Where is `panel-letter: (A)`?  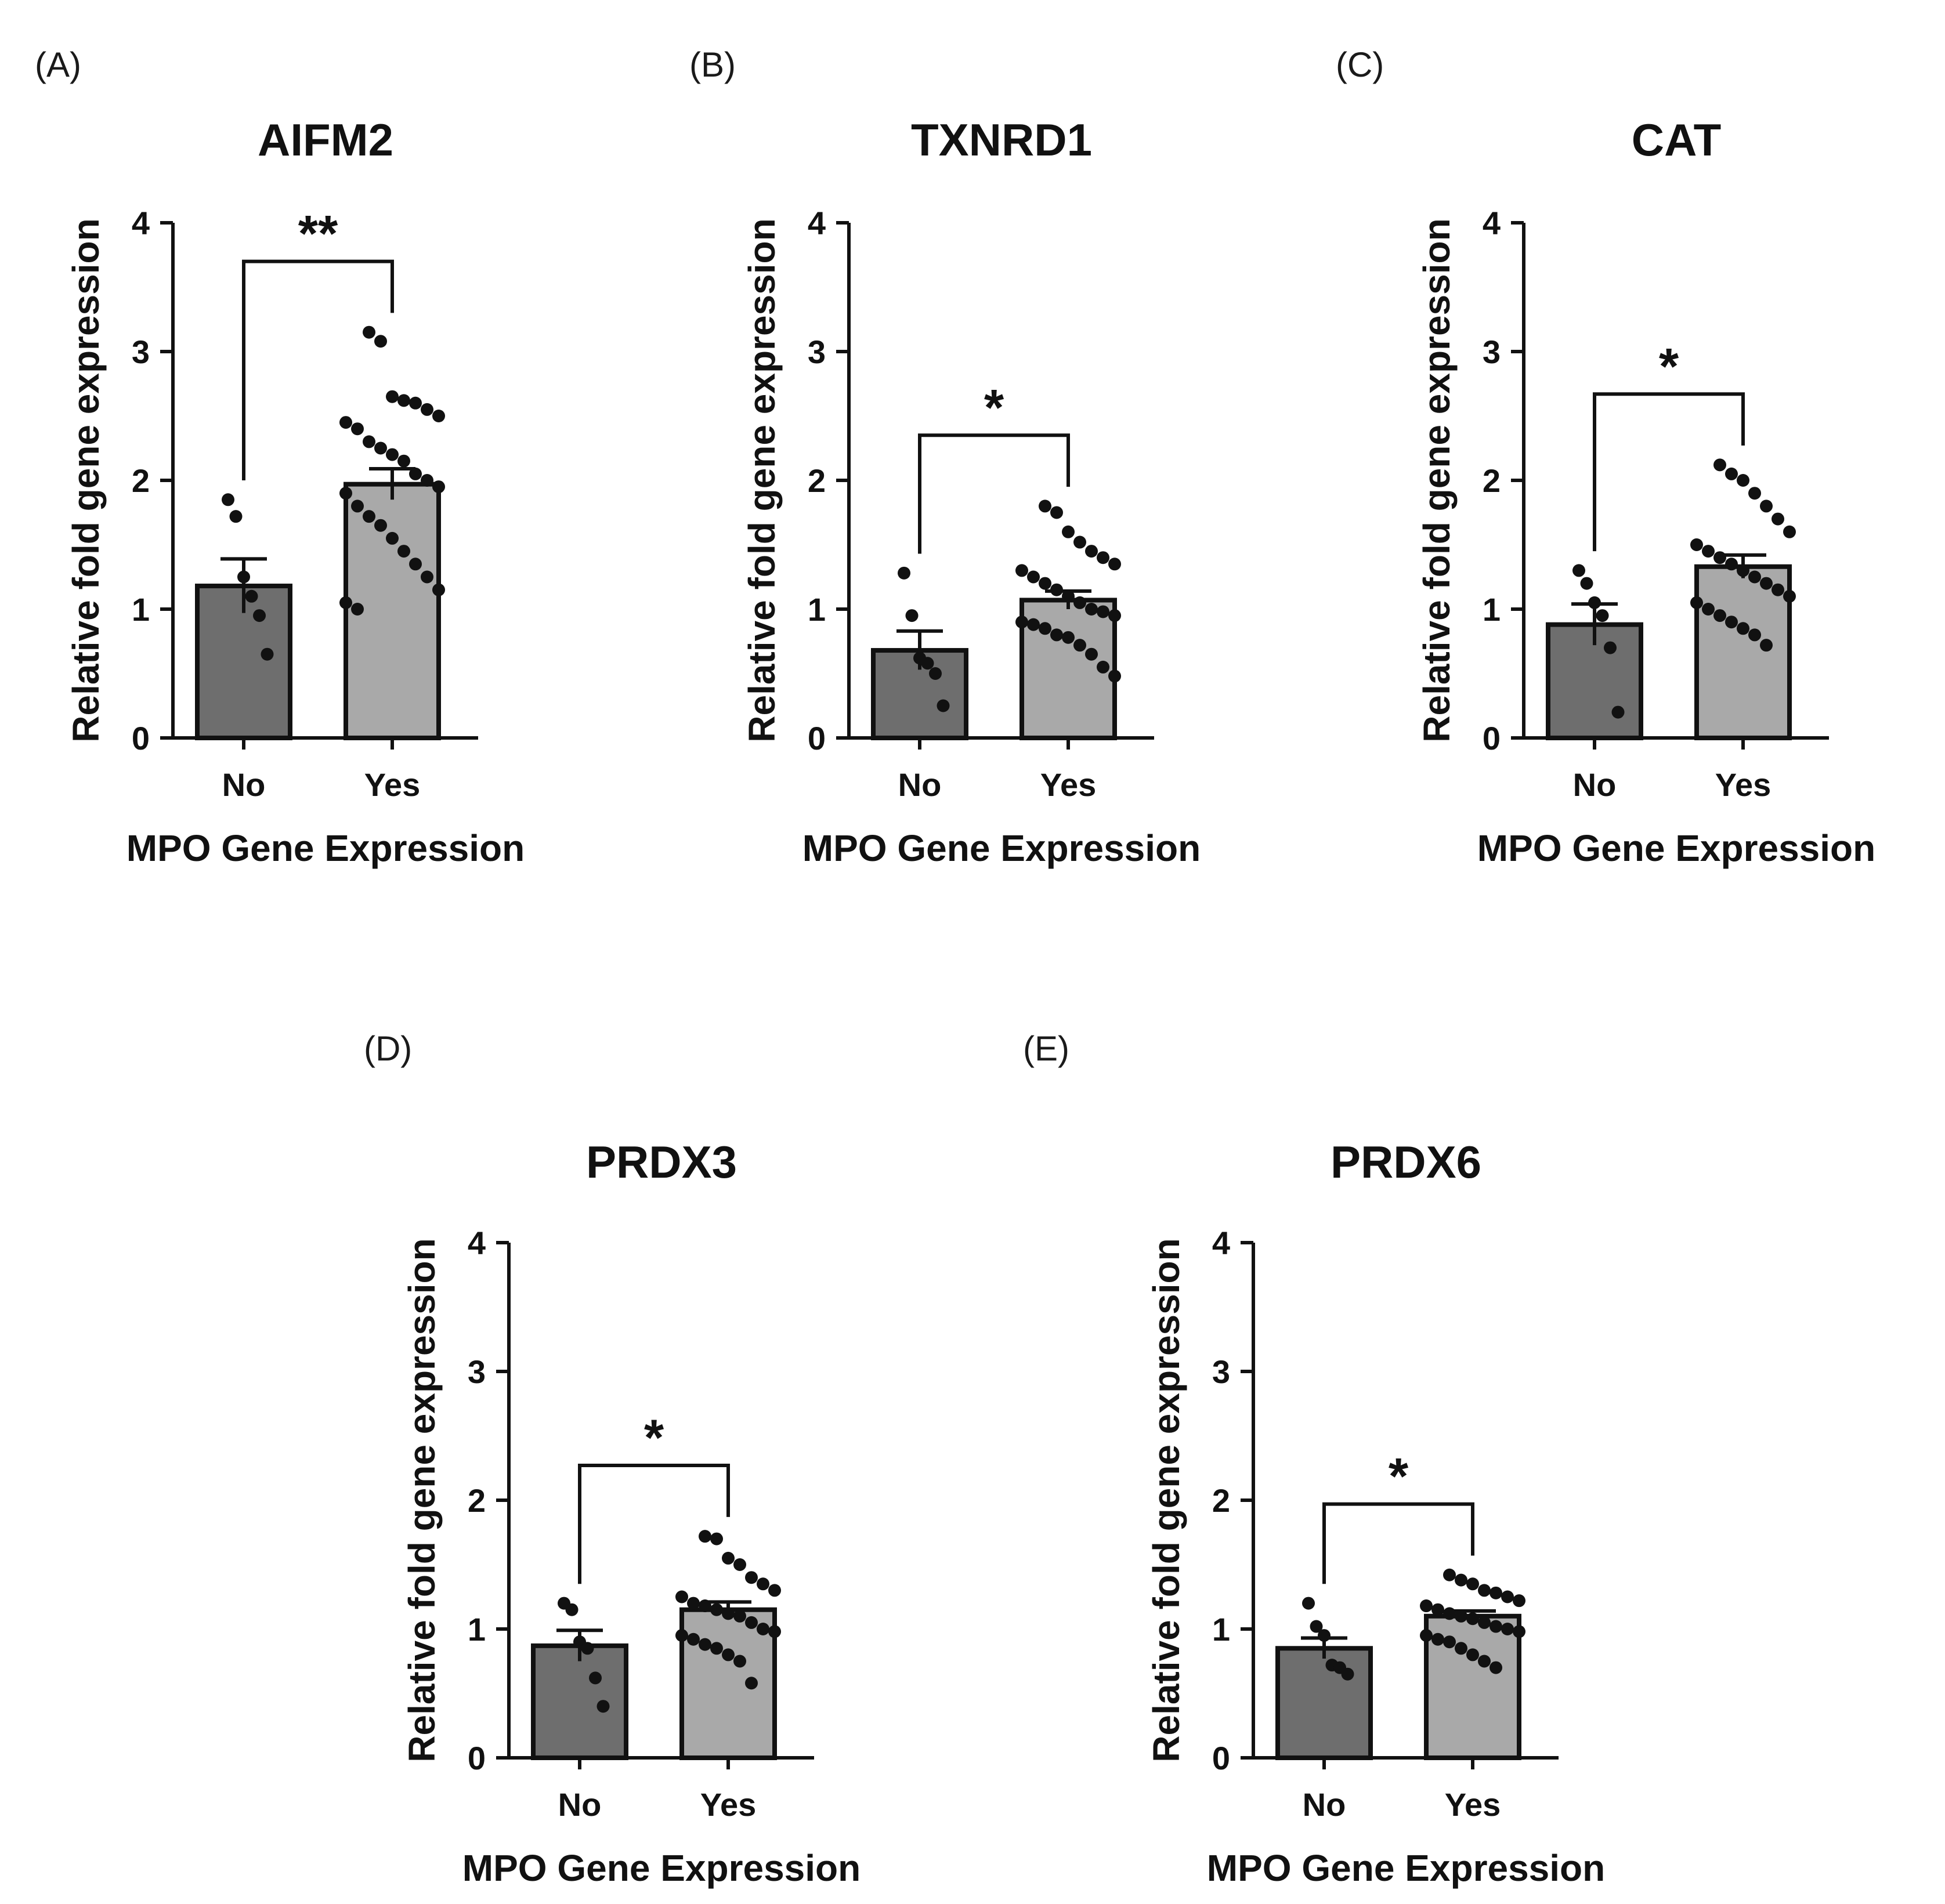
panel-letter: (A) is located at coordinates (58, 64).